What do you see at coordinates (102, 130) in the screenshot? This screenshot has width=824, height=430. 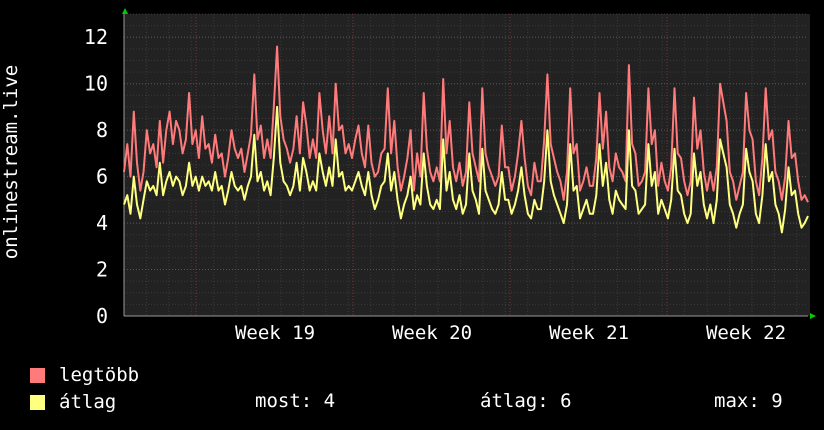 I see `y-tick-label: 8` at bounding box center [102, 130].